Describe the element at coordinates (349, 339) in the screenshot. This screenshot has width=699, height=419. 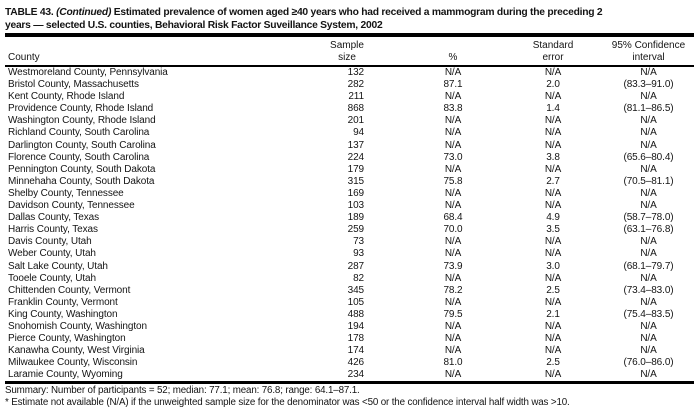
I see `table-row: Pierce County, Washington 178 N/A N/A N/A` at that location.